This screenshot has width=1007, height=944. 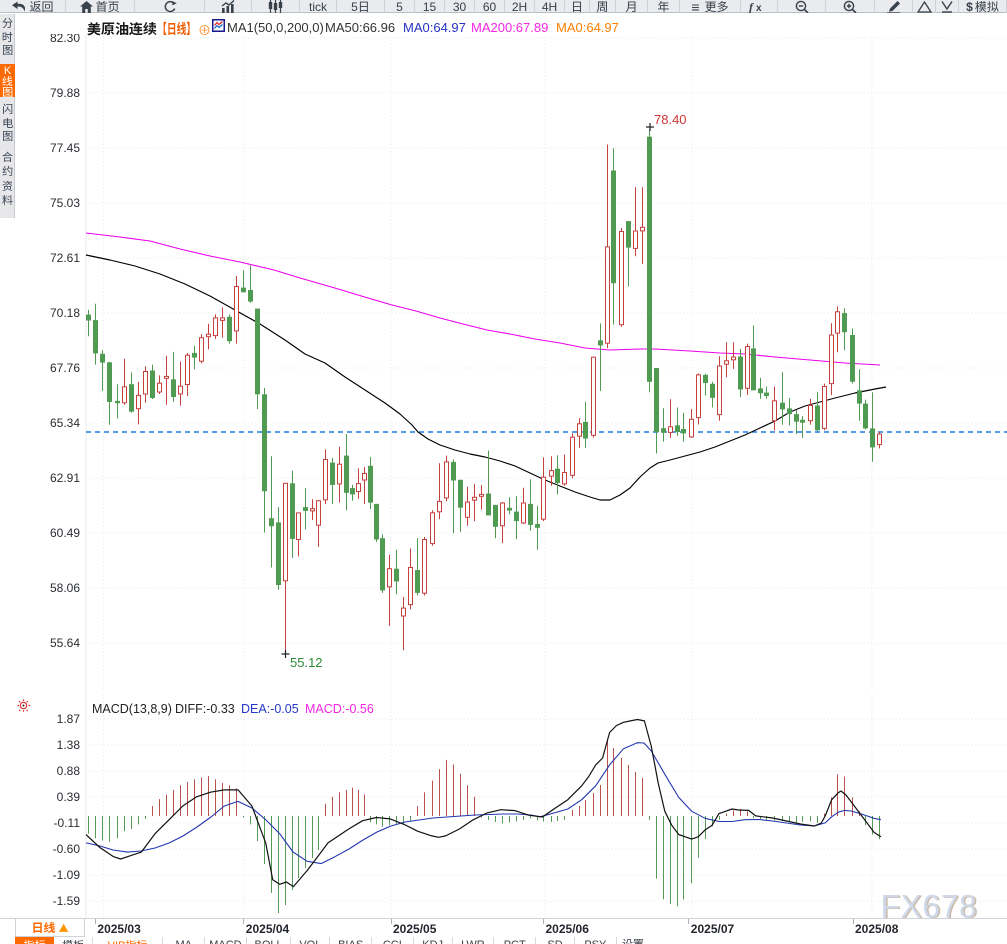 What do you see at coordinates (65, 39) in the screenshot?
I see `svg-text: 82.30` at bounding box center [65, 39].